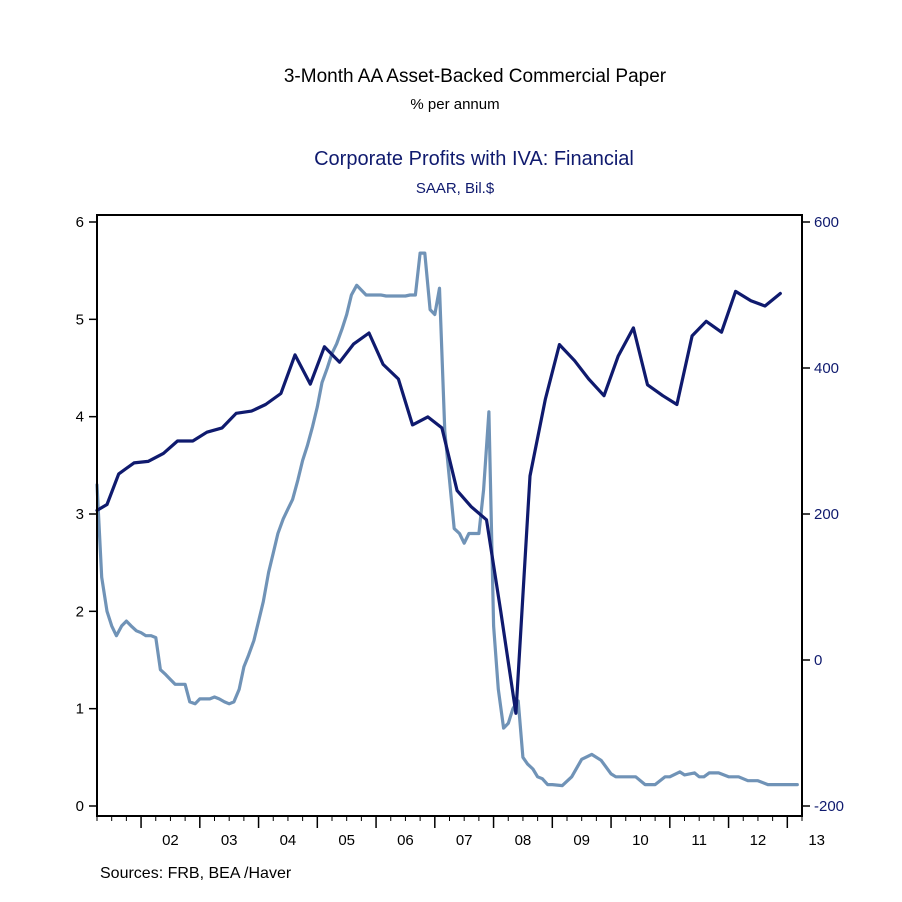 Image resolution: width=902 pixels, height=902 pixels. Describe the element at coordinates (80, 222) in the screenshot. I see `y-left-tick-label: 6` at that location.